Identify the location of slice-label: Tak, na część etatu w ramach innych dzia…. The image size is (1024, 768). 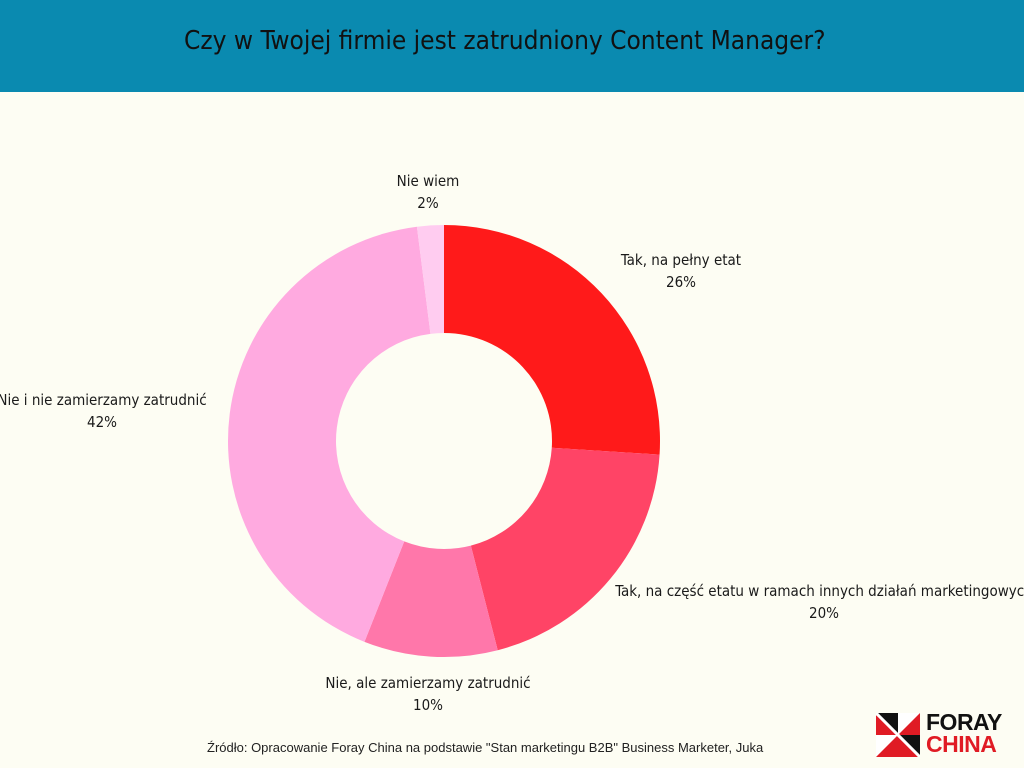
(819, 591).